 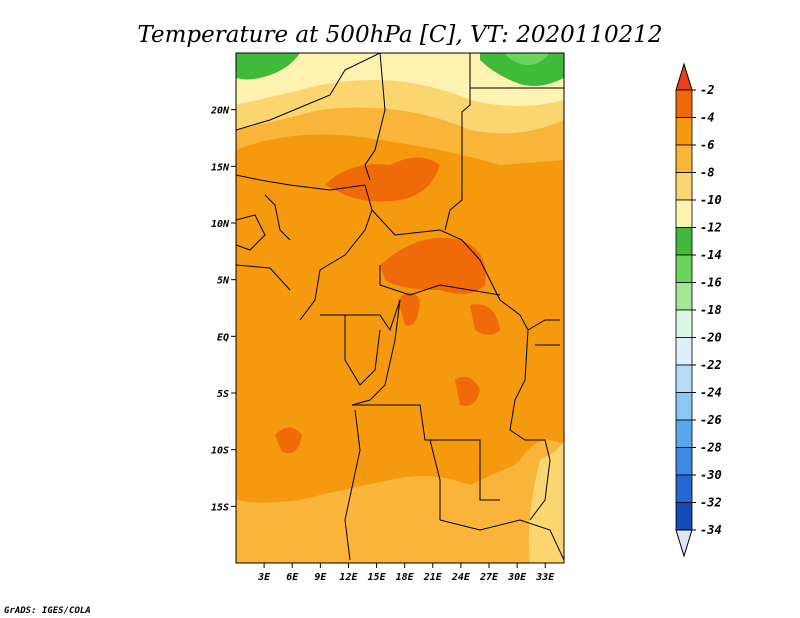 What do you see at coordinates (400, 506) in the screenshot?
I see `field-minus6-south` at bounding box center [400, 506].